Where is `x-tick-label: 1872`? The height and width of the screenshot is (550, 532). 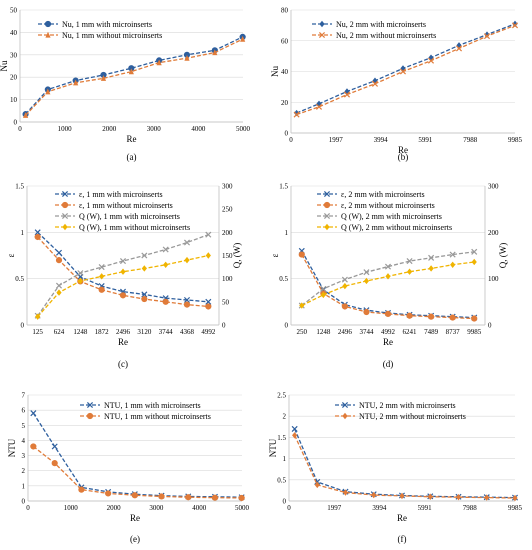
x-tick-label: 1872 is located at coordinates (102, 332).